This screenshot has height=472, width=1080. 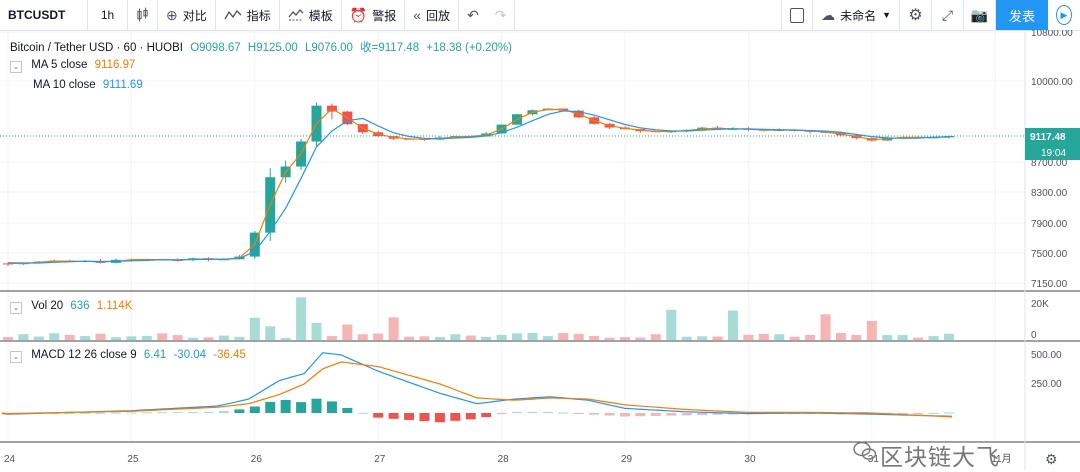 What do you see at coordinates (1022, 15) in the screenshot?
I see `publish-button: 发表` at bounding box center [1022, 15].